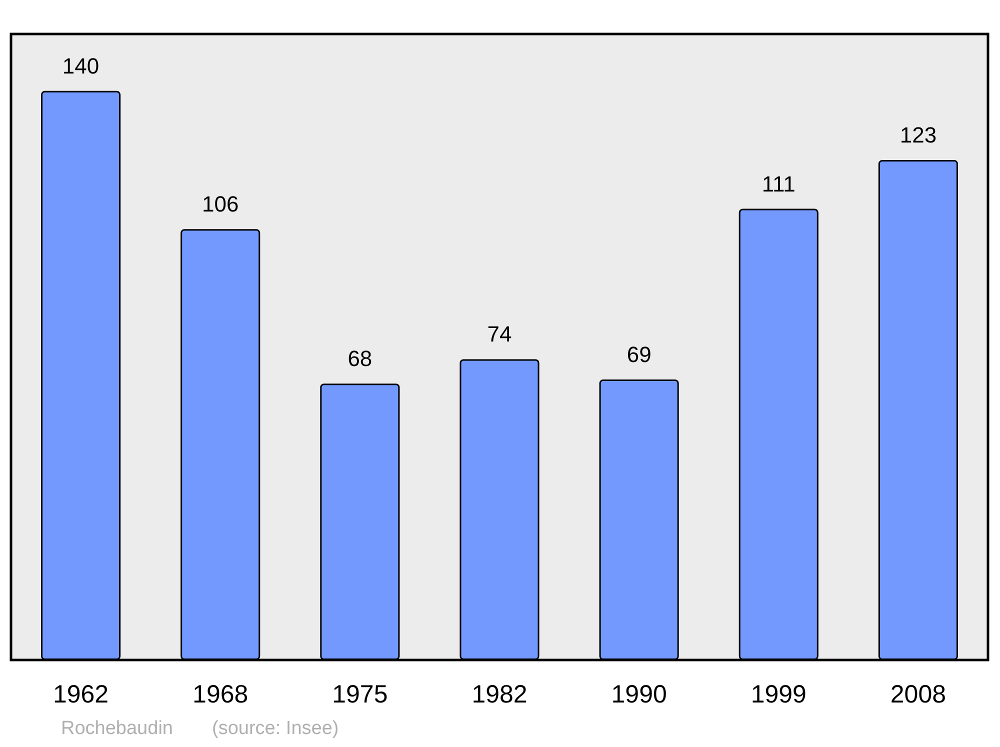 The height and width of the screenshot is (747, 1000). I want to click on x-tick-label: 1982, so click(500, 694).